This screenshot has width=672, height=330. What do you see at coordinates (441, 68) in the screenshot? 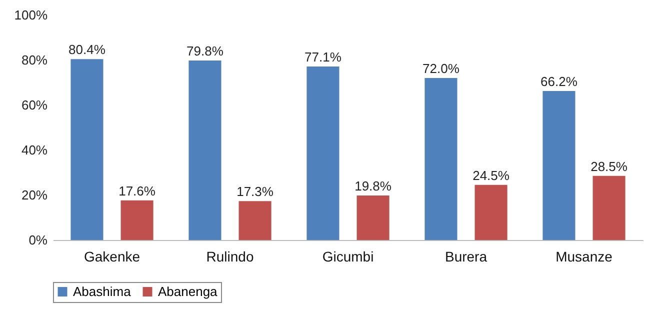
I see `data-label: 72.0%` at bounding box center [441, 68].